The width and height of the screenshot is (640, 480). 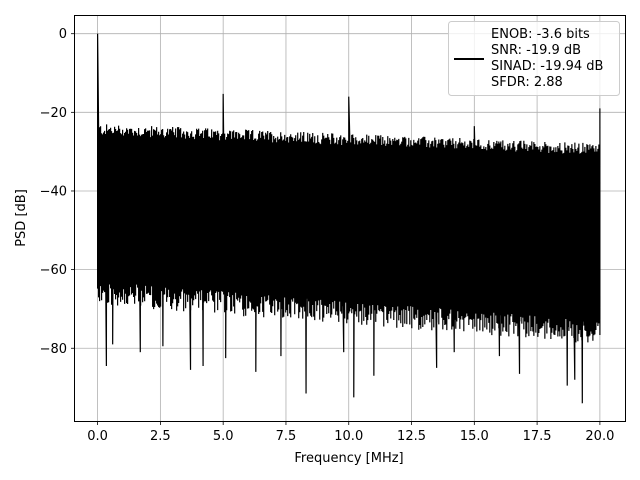 What do you see at coordinates (348, 458) in the screenshot?
I see `x-axis-label: Frequency [MHz]` at bounding box center [348, 458].